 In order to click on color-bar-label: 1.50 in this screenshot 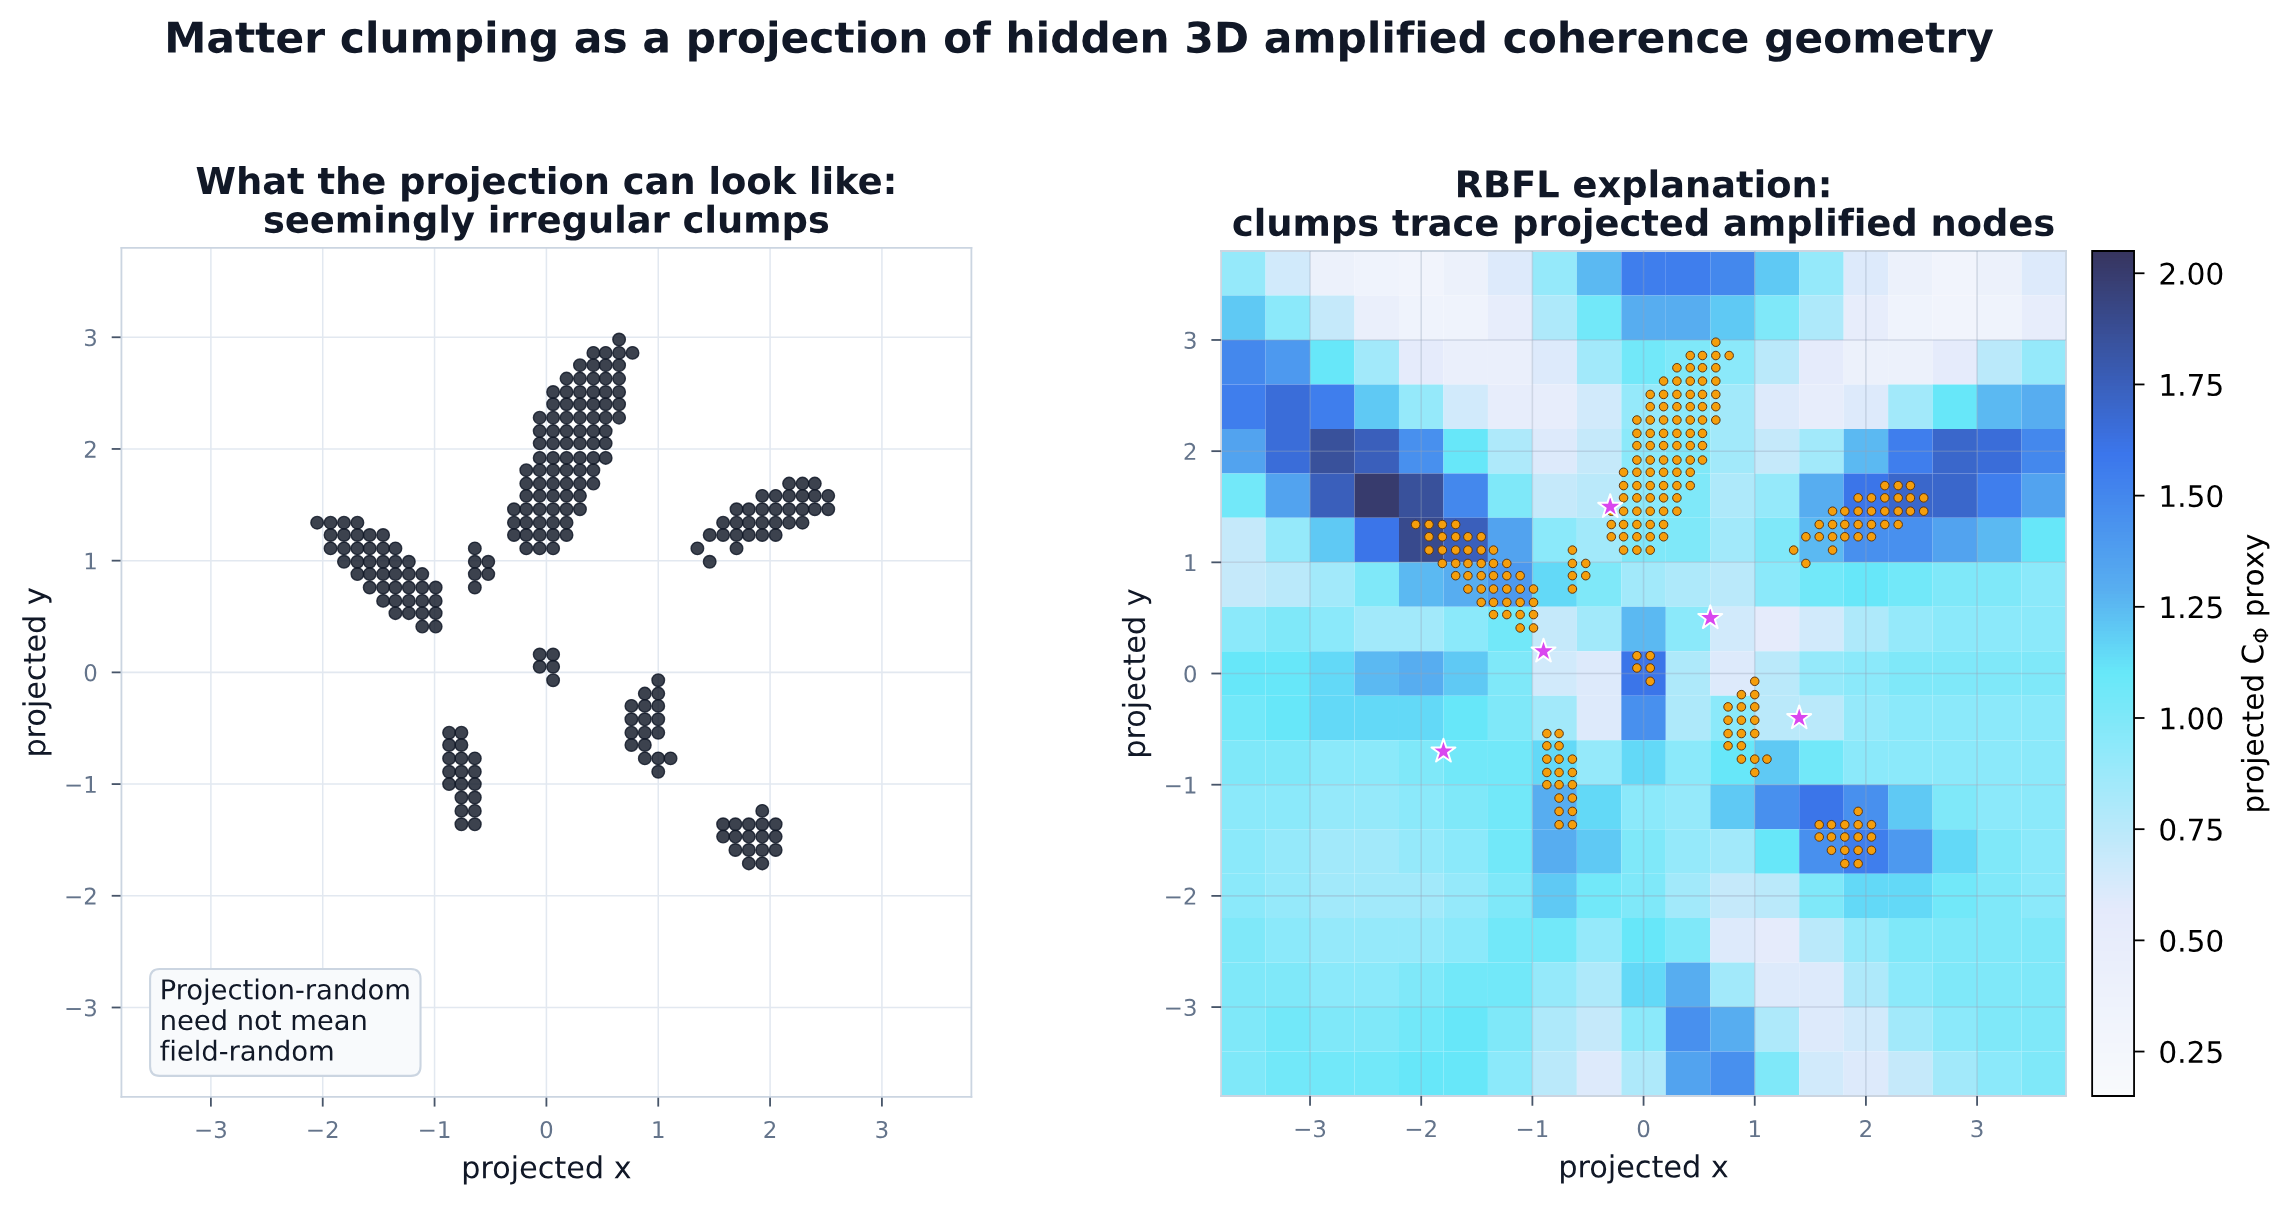, I will do `click(2192, 496)`.